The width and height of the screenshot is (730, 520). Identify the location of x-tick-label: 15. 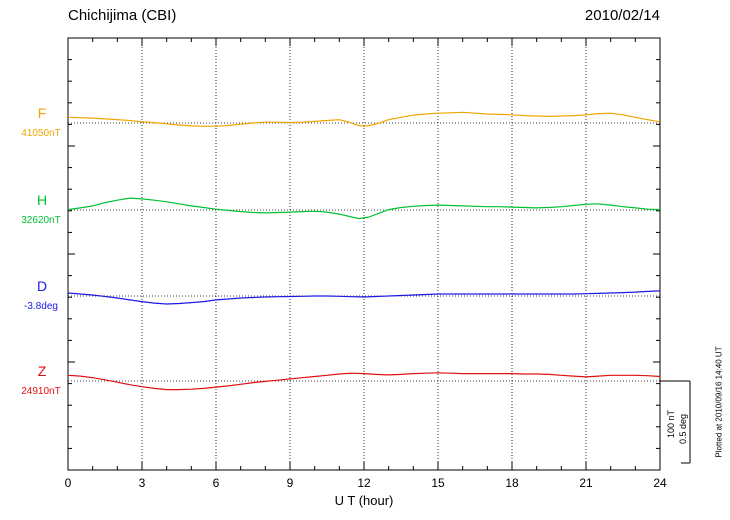
(438, 483).